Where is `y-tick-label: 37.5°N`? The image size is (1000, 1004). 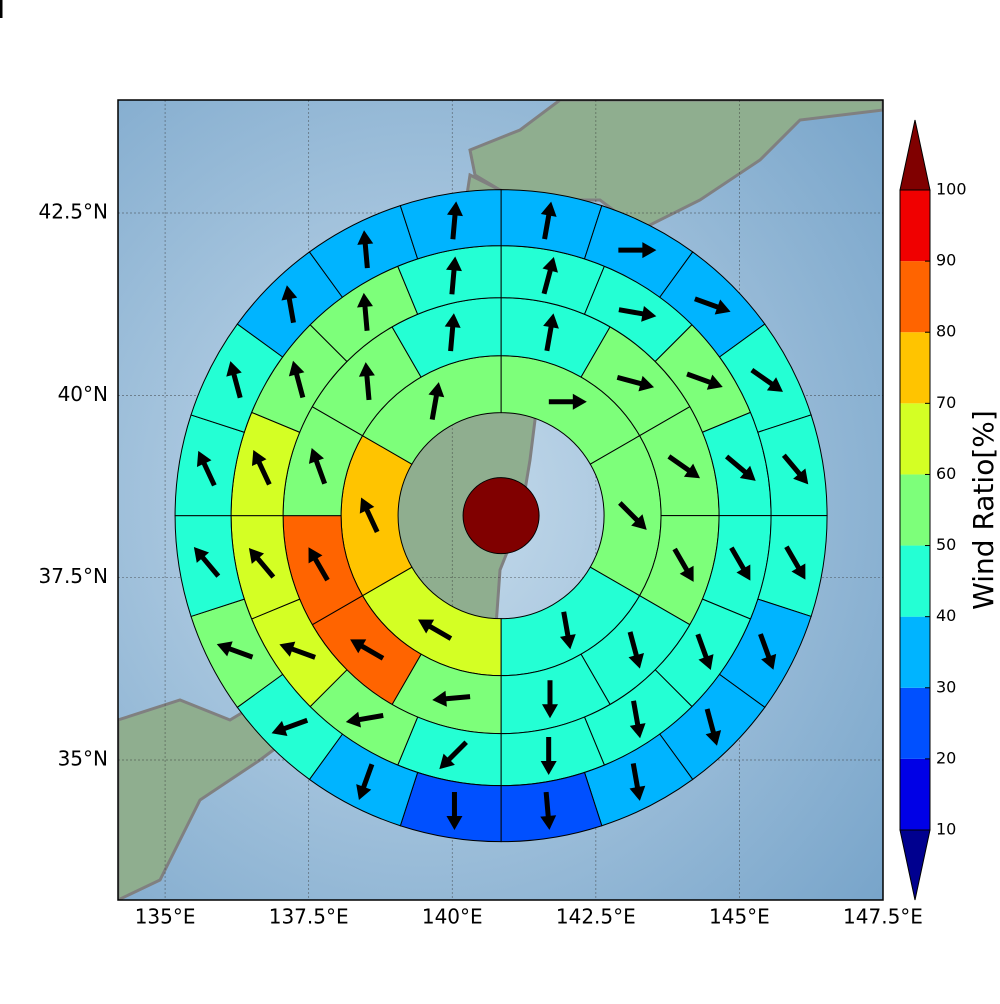 y-tick-label: 37.5°N is located at coordinates (74, 576).